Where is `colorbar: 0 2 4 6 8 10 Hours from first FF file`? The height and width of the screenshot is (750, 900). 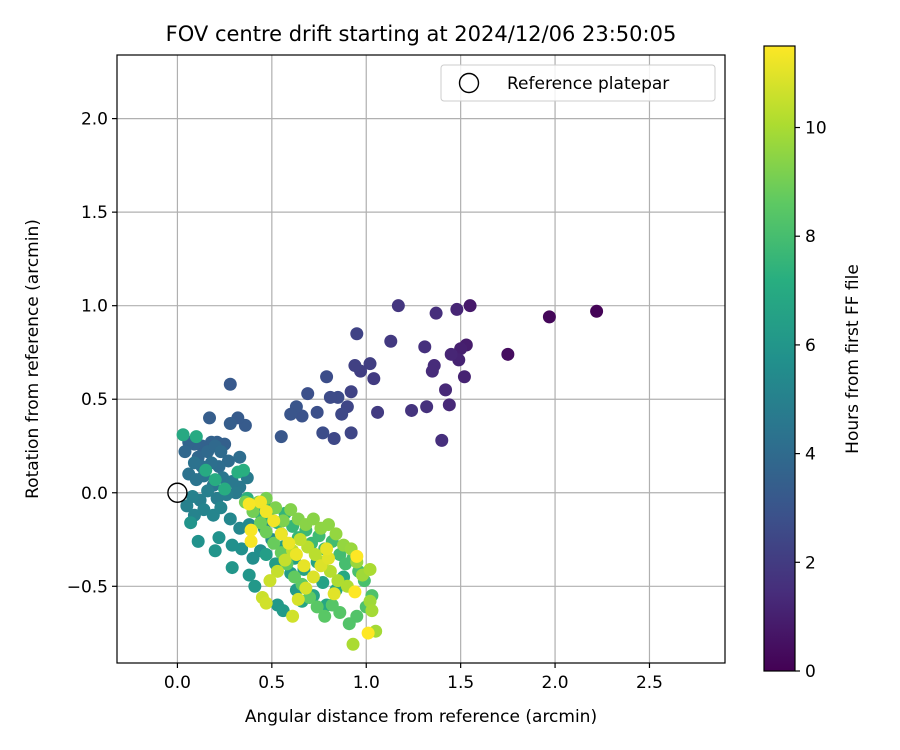 colorbar: 0 2 4 6 8 10 Hours from first FF file is located at coordinates (813, 363).